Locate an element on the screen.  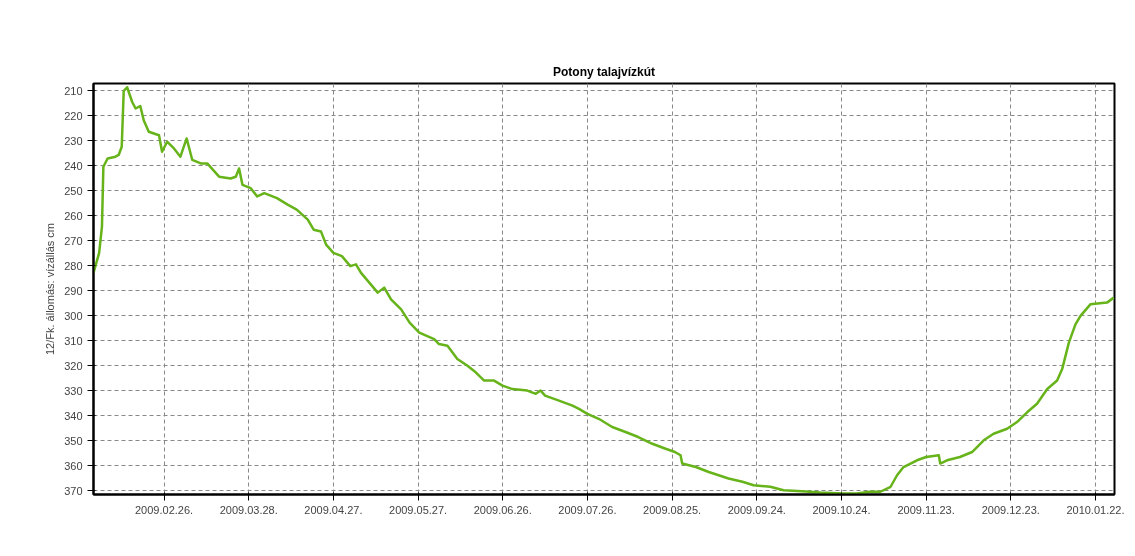
x-tick-label: 2009.12.23. is located at coordinates (1010, 509).